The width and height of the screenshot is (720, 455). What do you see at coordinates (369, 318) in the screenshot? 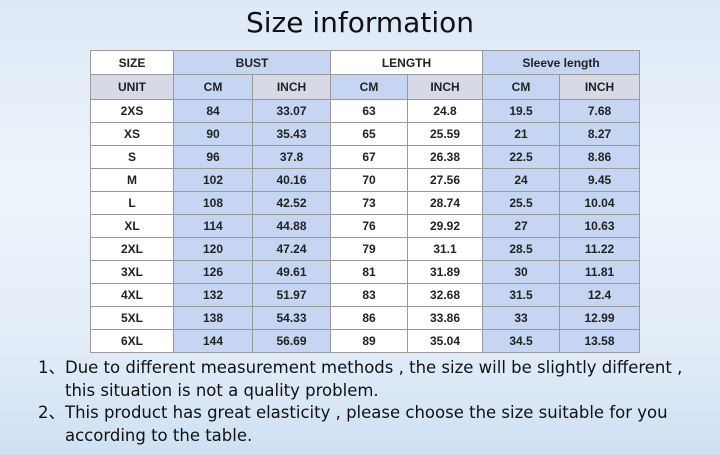
I see `cell: 86` at bounding box center [369, 318].